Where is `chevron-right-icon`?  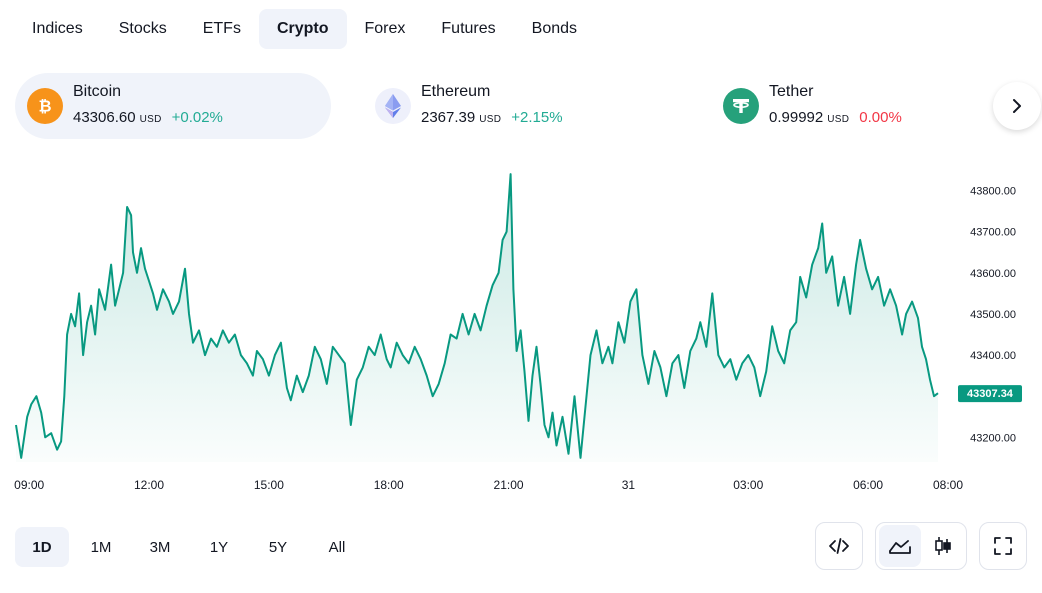 chevron-right-icon is located at coordinates (1017, 106).